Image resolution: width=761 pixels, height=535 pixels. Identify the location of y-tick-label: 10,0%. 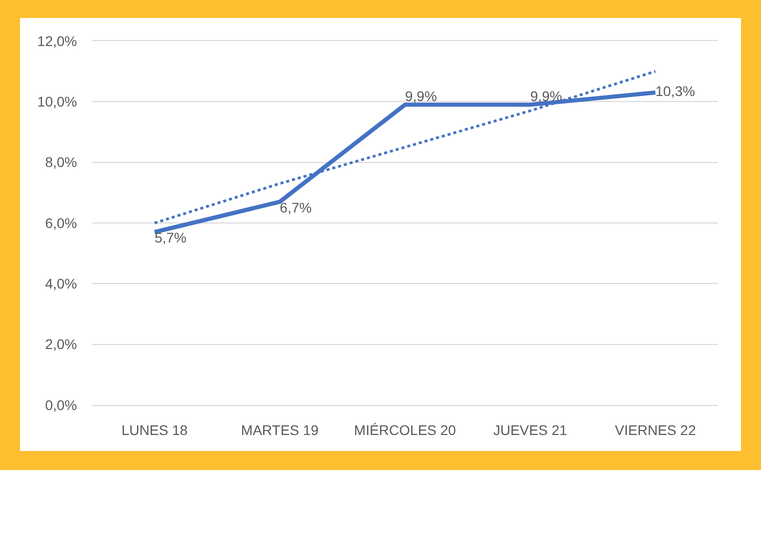
(57, 102).